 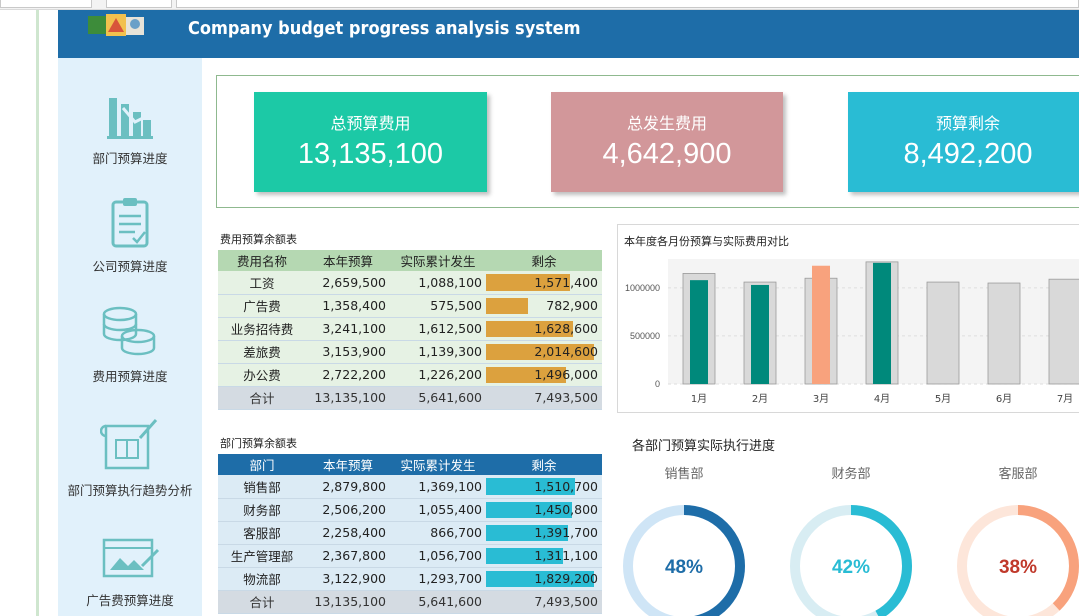 I want to click on x-tick-label: 3月, so click(x=821, y=399).